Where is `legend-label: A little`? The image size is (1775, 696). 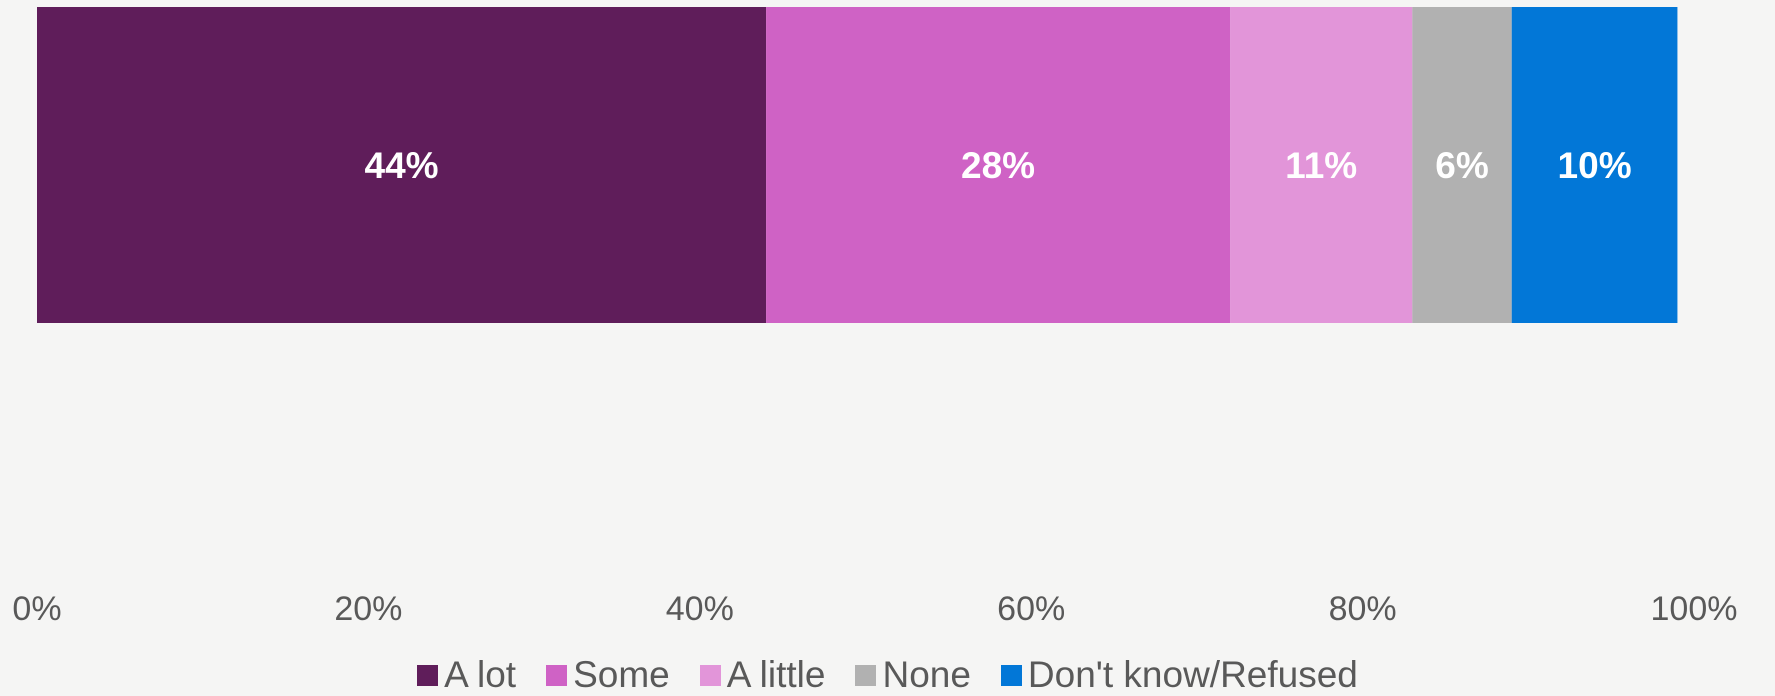
legend-label: A little is located at coordinates (776, 674).